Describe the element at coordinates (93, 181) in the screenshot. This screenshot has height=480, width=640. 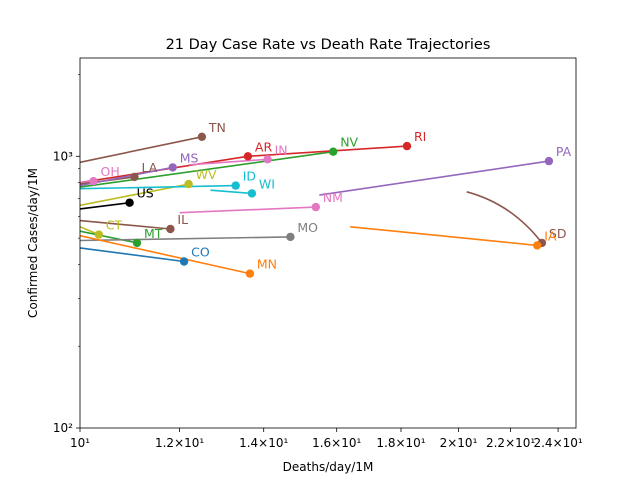
I see `series-end-point-oh` at that location.